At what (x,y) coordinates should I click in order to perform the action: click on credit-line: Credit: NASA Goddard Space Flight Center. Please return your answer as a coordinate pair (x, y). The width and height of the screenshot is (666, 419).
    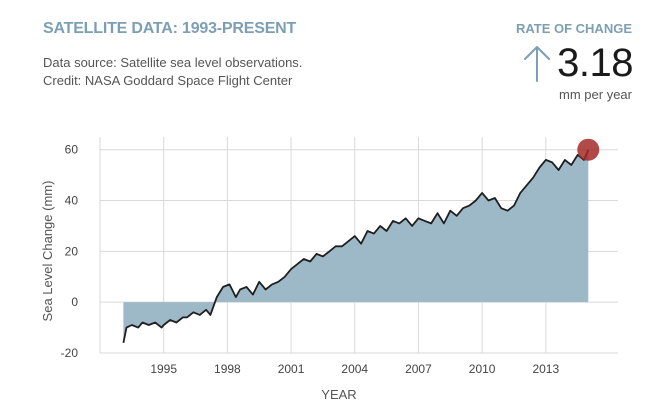
    Looking at the image, I should click on (168, 80).